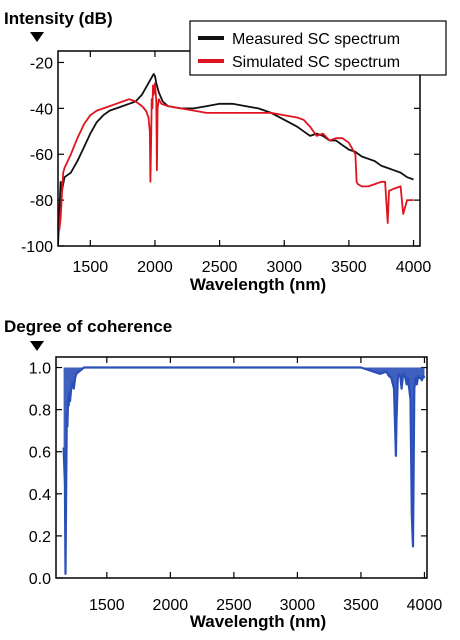  What do you see at coordinates (58, 18) in the screenshot?
I see `intensity-chart-title: Intensity (dB)` at bounding box center [58, 18].